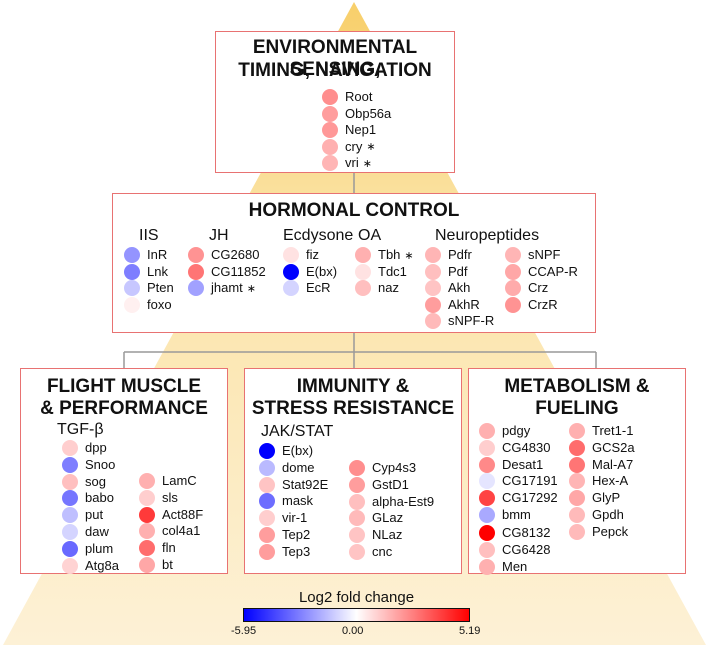  I want to click on gene-item-alpha-est9: alpha-Est9, so click(391, 502).